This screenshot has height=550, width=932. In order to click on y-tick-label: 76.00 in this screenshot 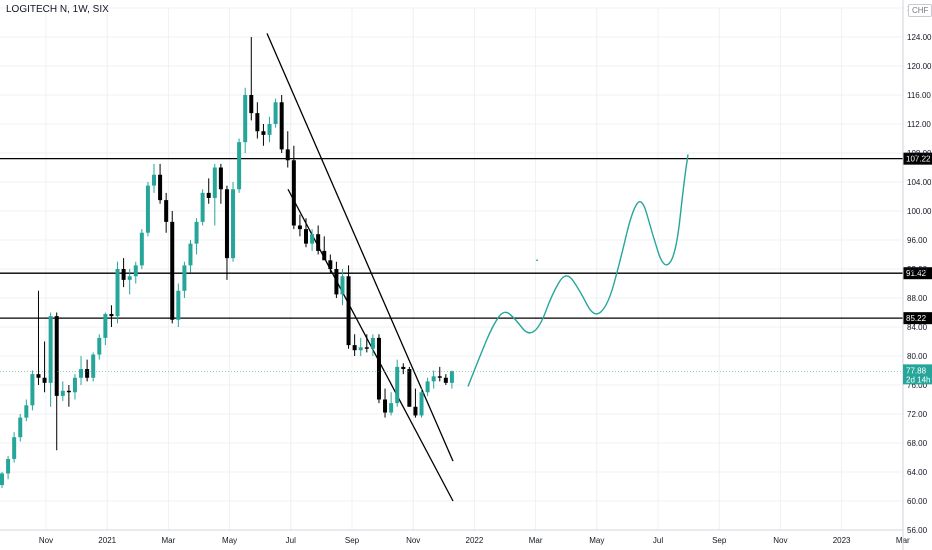, I will do `click(917, 385)`.